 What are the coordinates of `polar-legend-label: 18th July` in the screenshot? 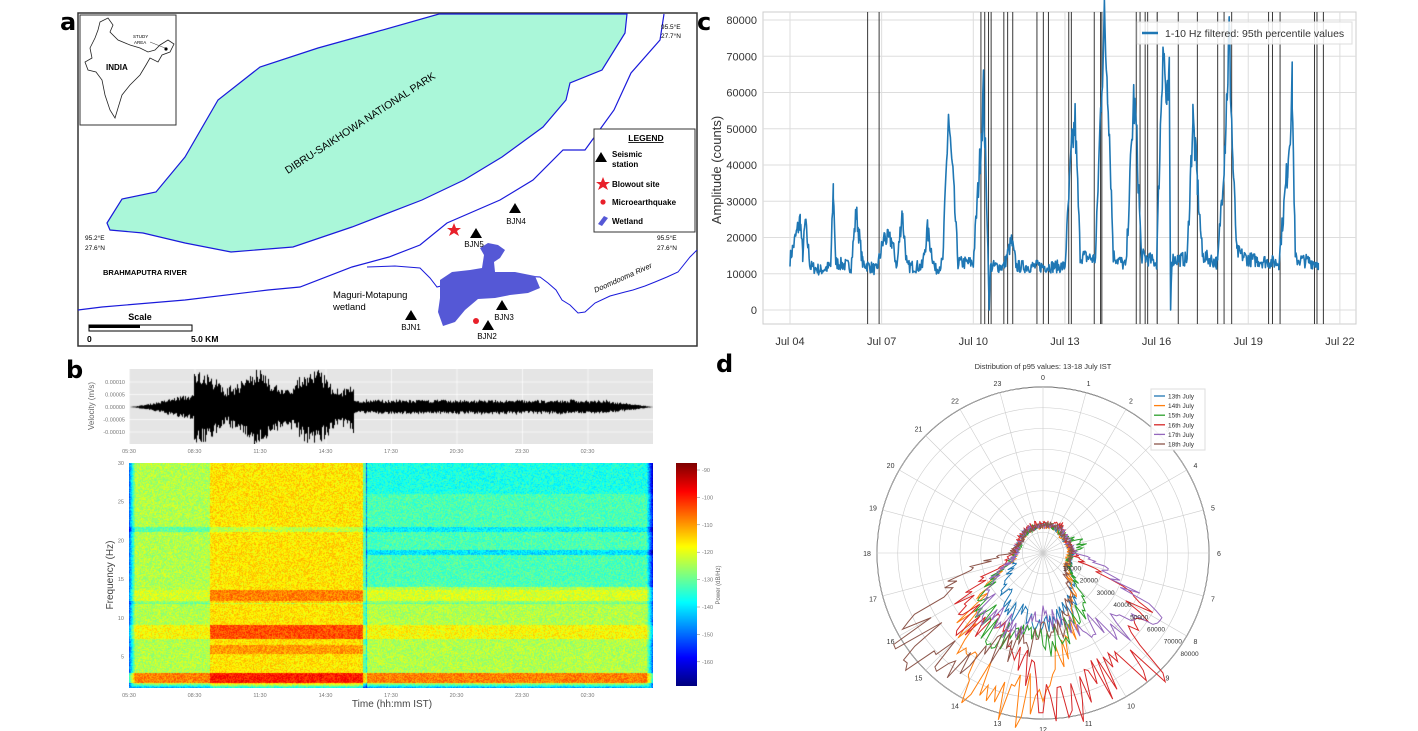 It's located at (1181, 445).